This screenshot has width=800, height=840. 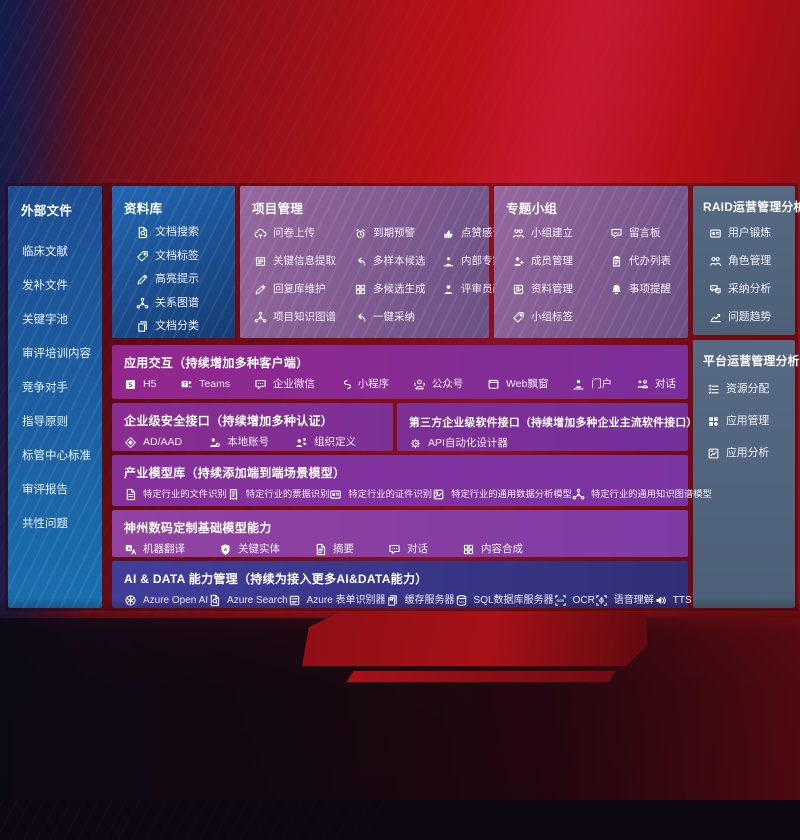 What do you see at coordinates (591, 270) in the screenshot?
I see `group-list: 小组建立 BBS 留言板 成员管理 代办列表 资料管理 事项提醒 小组标签` at bounding box center [591, 270].